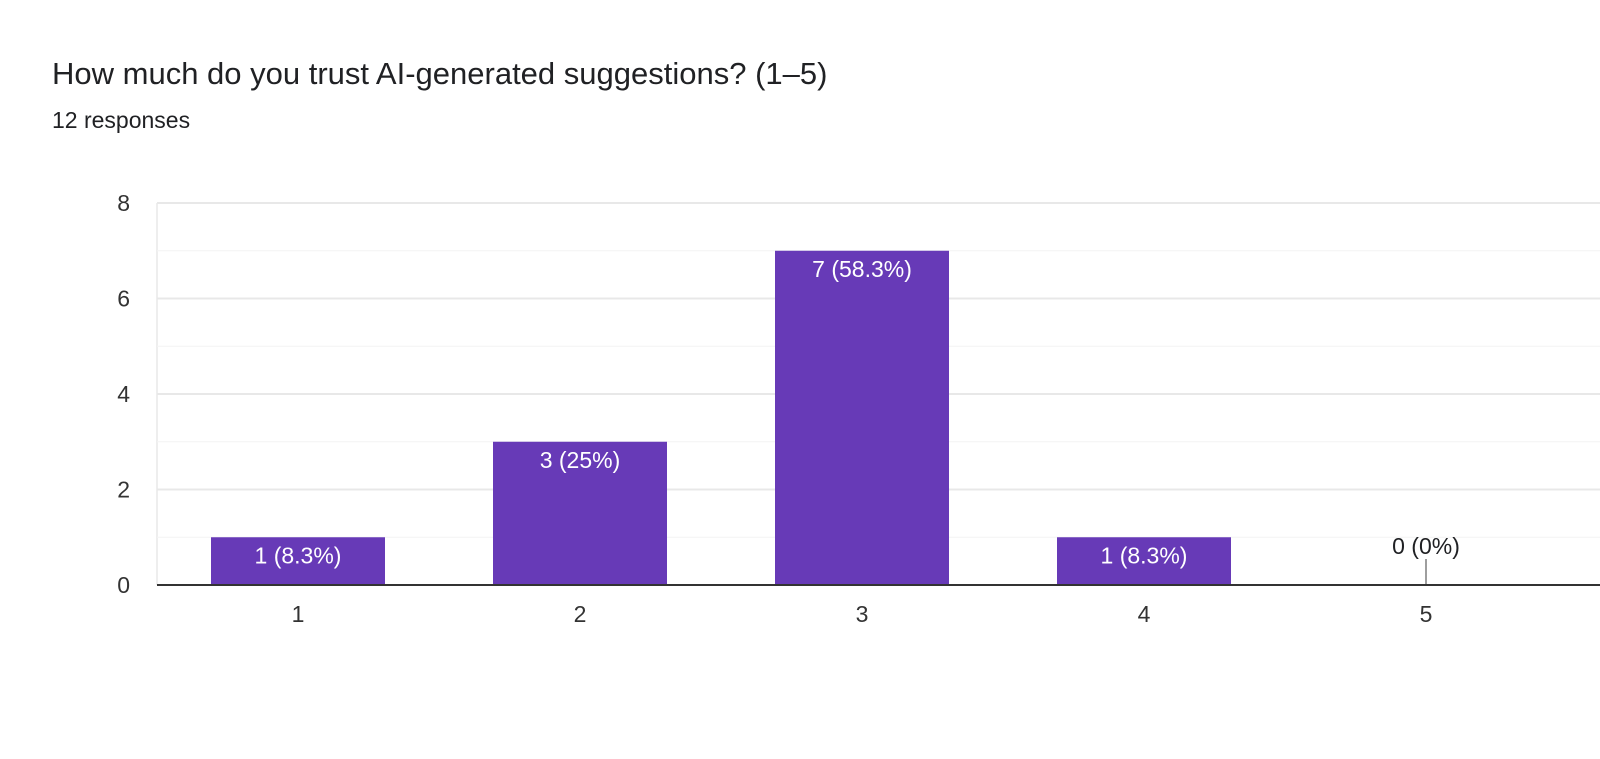  I want to click on data-label: 7 (58.3%), so click(862, 269).